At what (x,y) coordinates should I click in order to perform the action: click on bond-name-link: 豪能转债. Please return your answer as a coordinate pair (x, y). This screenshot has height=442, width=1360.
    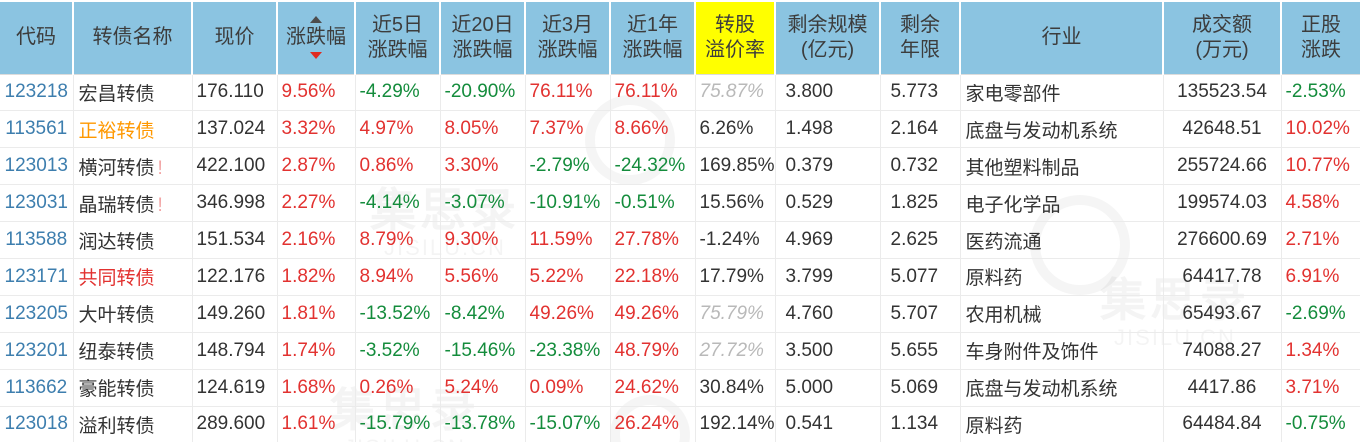
    Looking at the image, I should click on (133, 388).